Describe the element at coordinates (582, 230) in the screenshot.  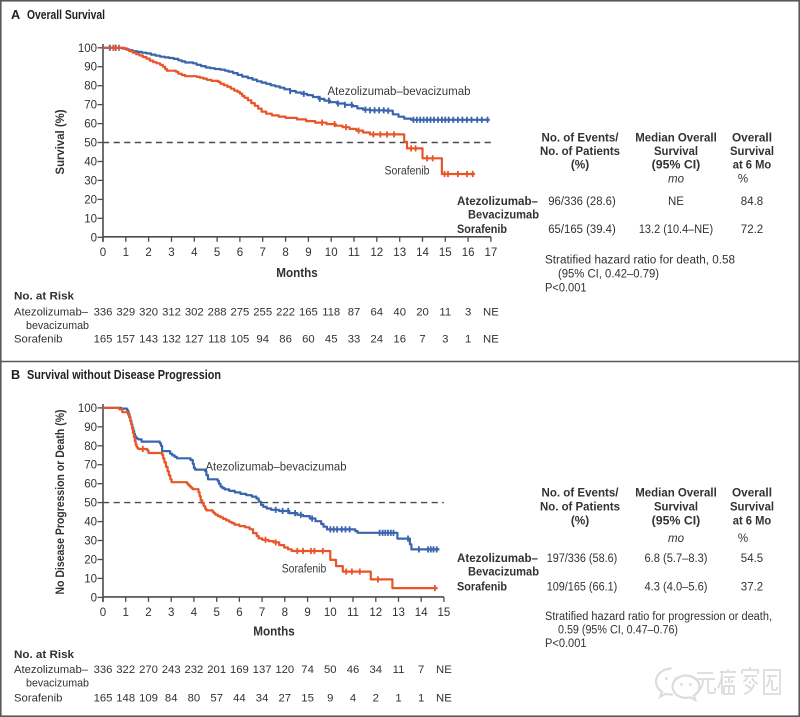
I see `svg-text: 65/165 (39.4)` at that location.